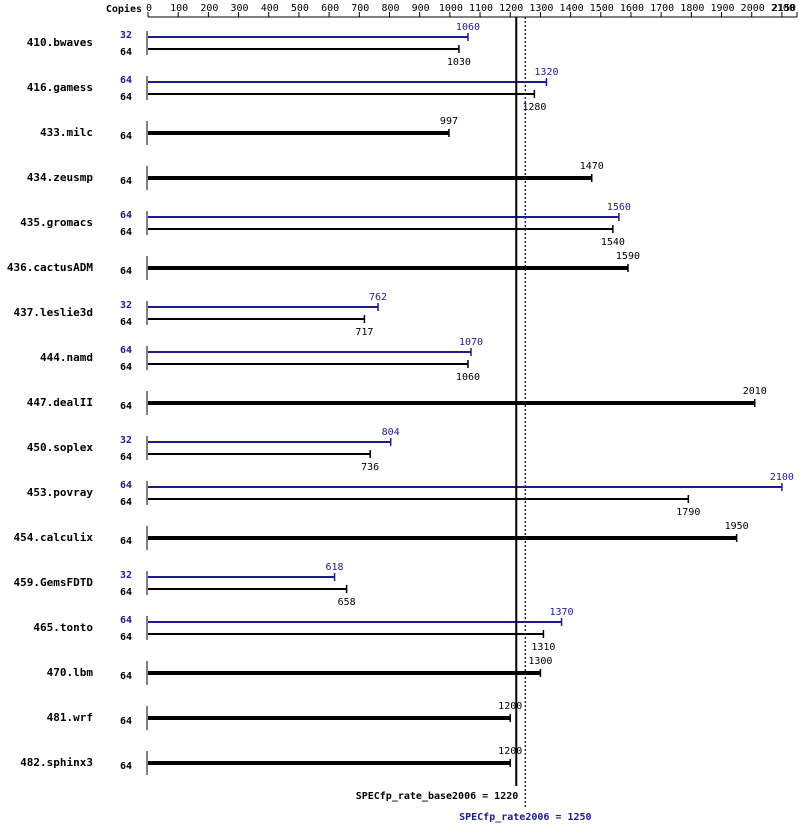  I want to click on x-tick-label: 1800, so click(692, 8).